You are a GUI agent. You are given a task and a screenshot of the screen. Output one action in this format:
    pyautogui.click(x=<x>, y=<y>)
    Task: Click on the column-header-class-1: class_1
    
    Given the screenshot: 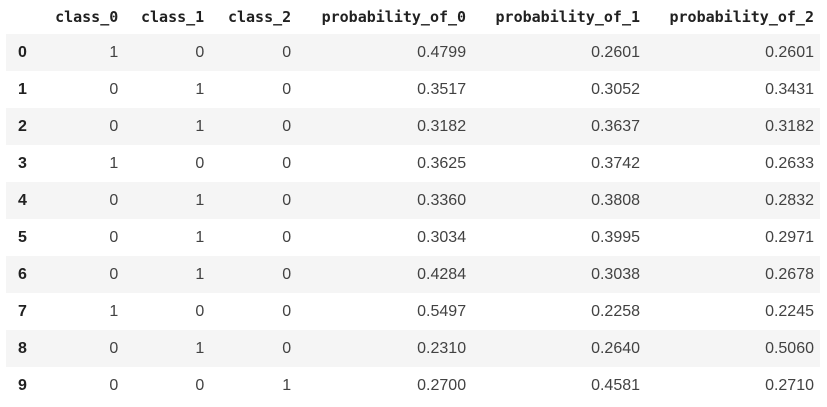 What is the action you would take?
    pyautogui.click(x=173, y=17)
    